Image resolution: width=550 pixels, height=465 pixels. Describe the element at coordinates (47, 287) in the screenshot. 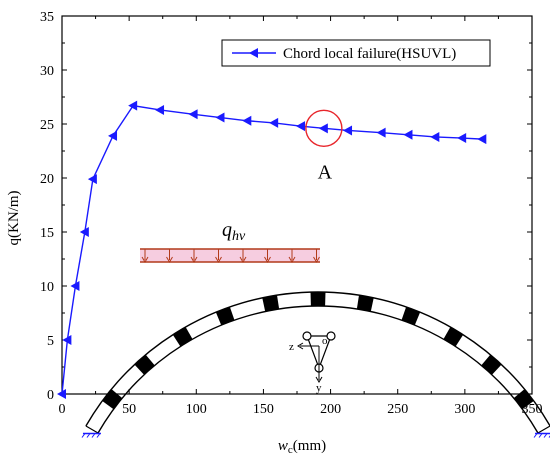

I see `y-tick-label-10: 10` at that location.